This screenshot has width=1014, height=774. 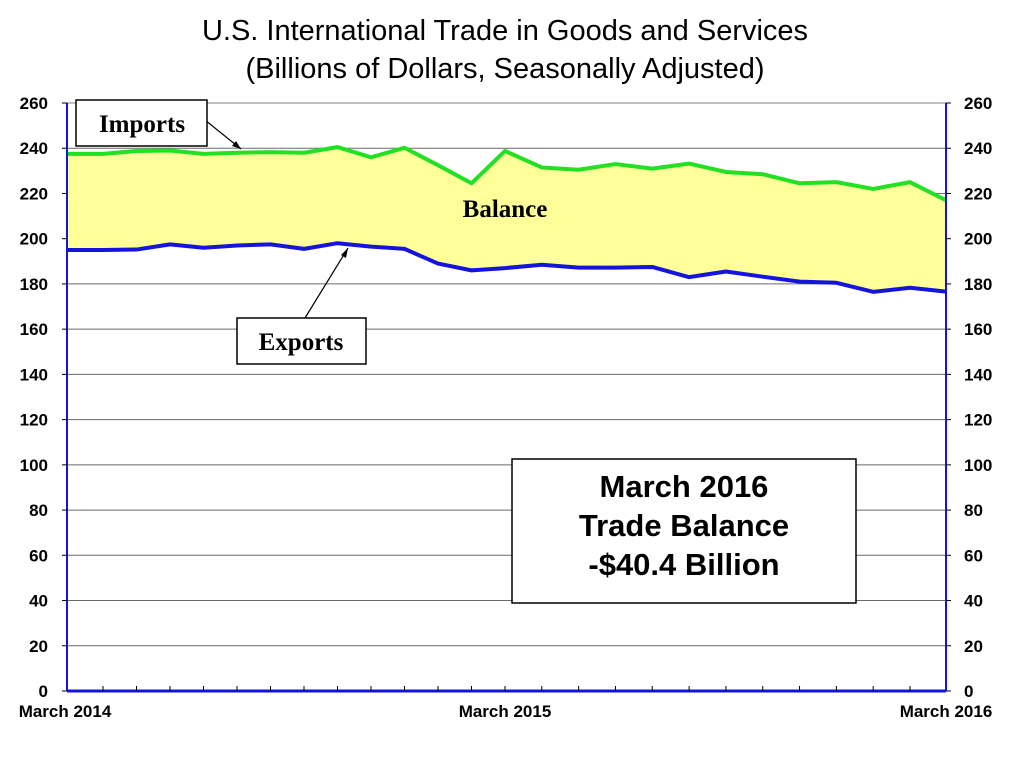 I want to click on exports-callout-label: Exports, so click(x=301, y=342).